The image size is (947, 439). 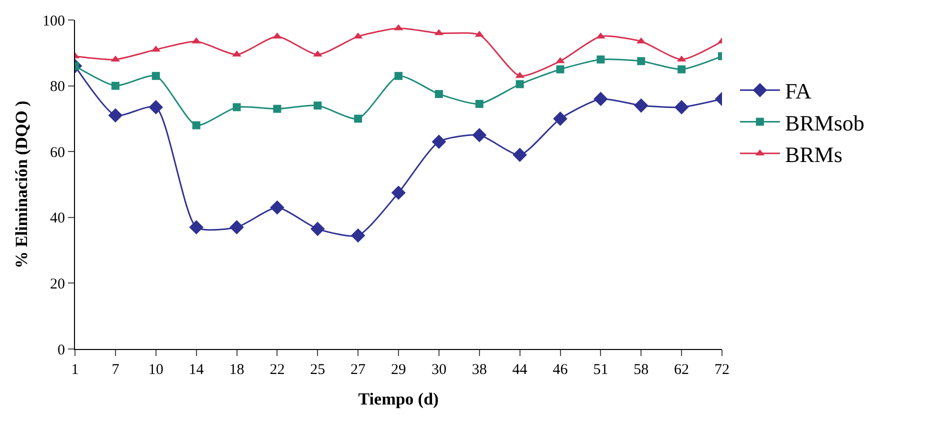 What do you see at coordinates (156, 370) in the screenshot?
I see `x-tick-label: 10` at bounding box center [156, 370].